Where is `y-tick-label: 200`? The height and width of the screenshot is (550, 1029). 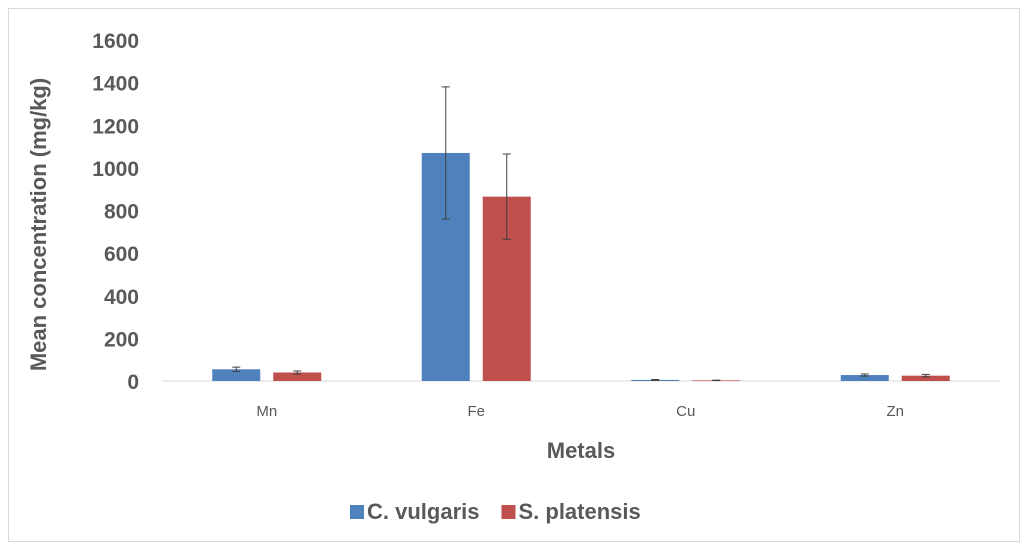 y-tick-label: 200 is located at coordinates (121, 339).